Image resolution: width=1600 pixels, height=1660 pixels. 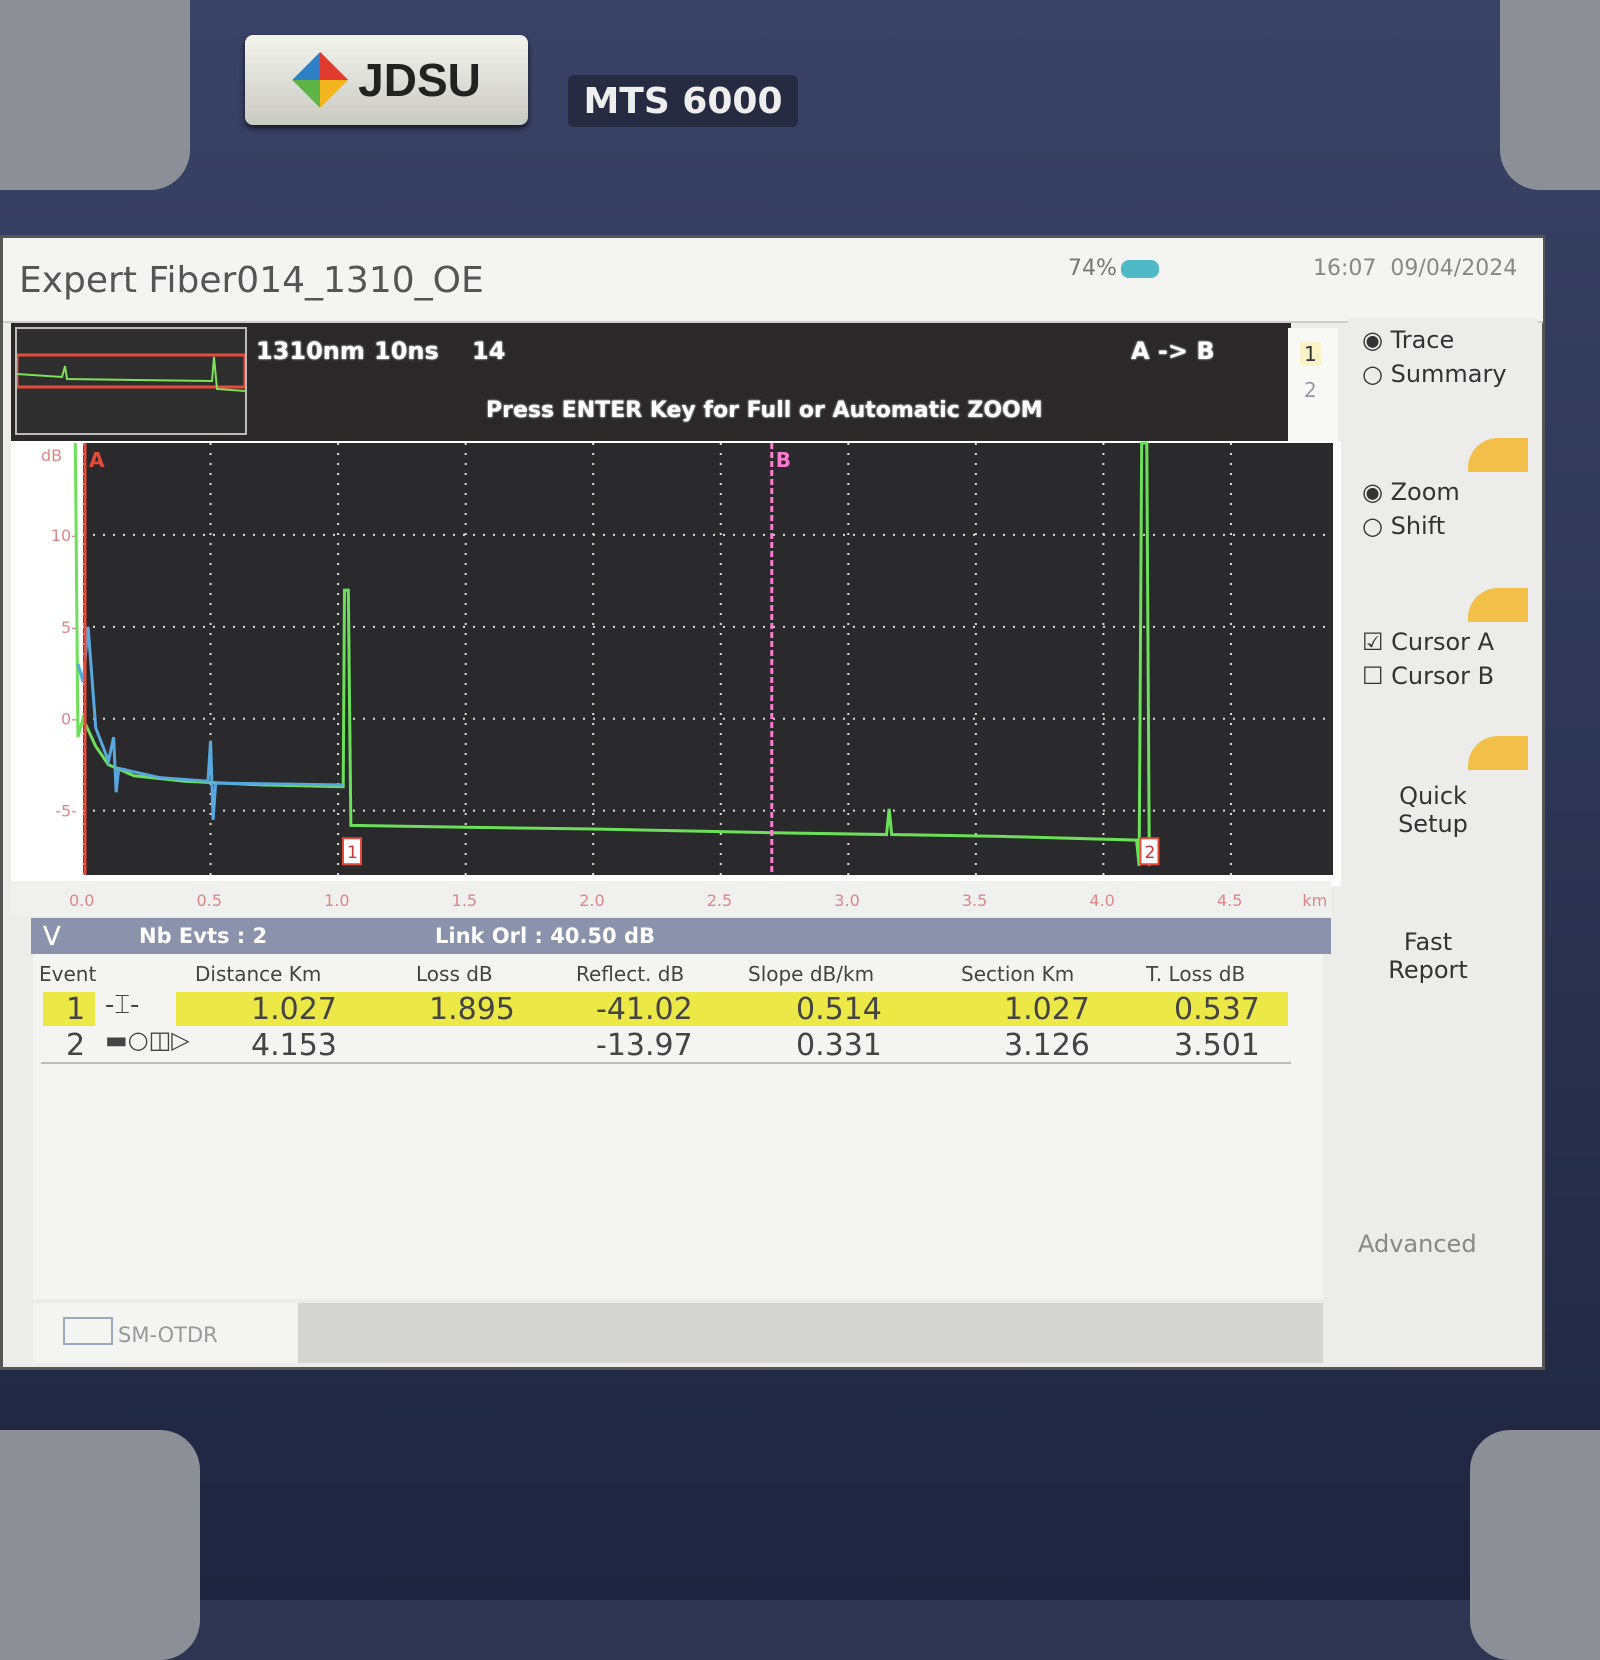 I want to click on overview-line, so click(x=131, y=374).